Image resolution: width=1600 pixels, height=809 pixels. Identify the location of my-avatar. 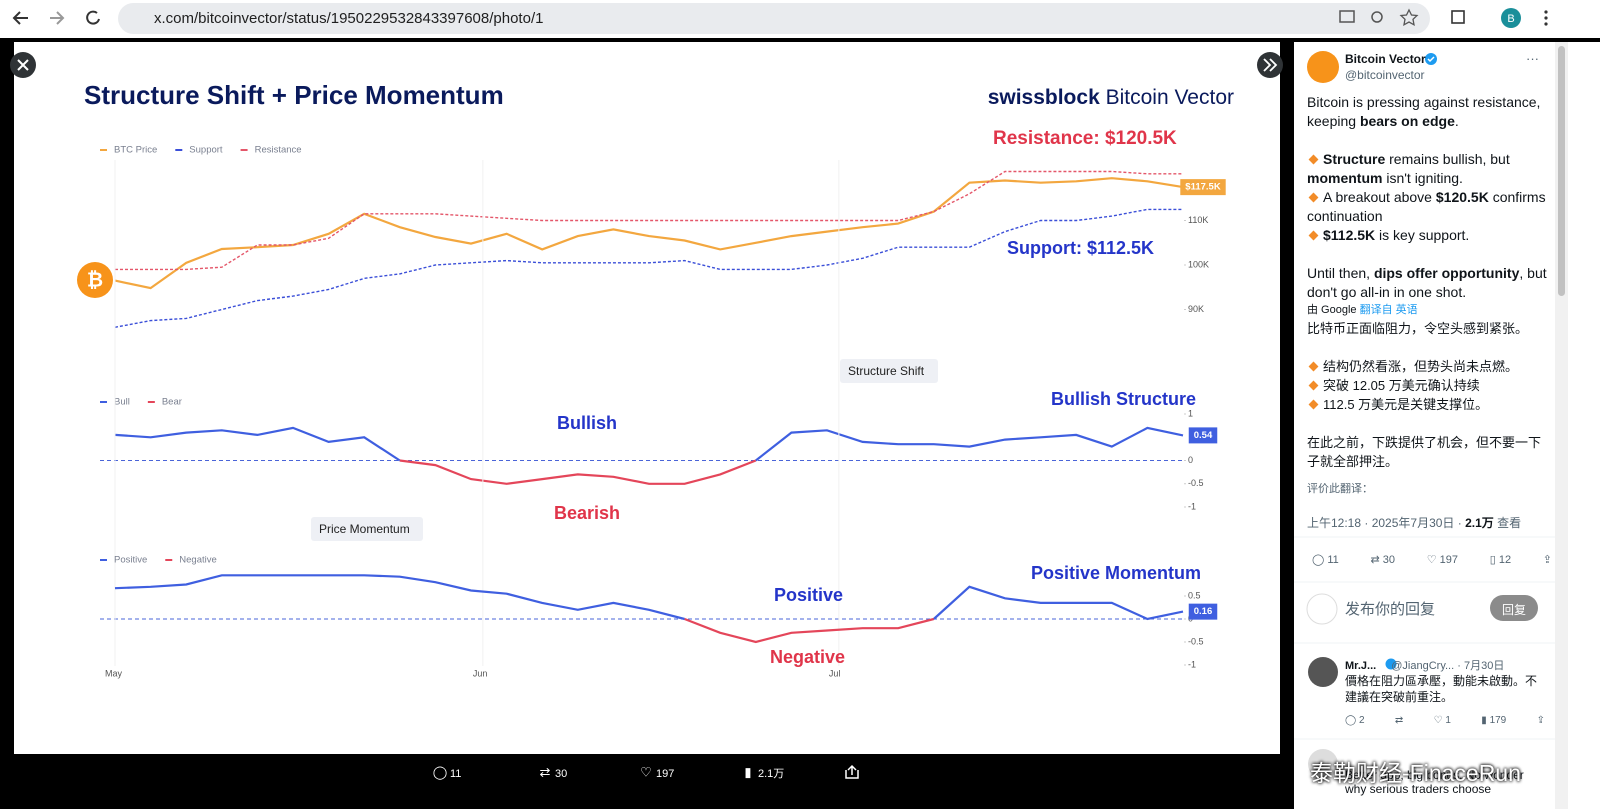
(1322, 609).